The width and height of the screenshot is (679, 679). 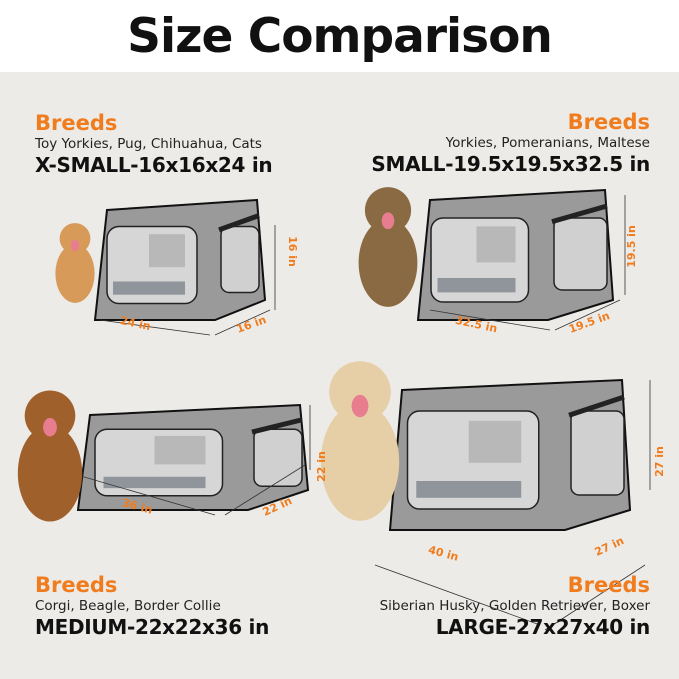 I want to click on medium-handle, so click(x=277, y=426).